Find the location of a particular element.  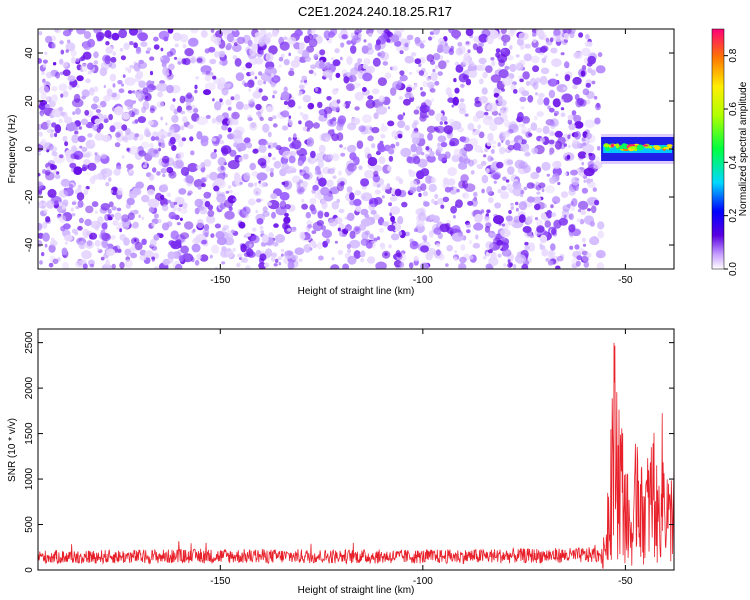

spectrogram-x-label: Height of straight line (km) is located at coordinates (356, 291).